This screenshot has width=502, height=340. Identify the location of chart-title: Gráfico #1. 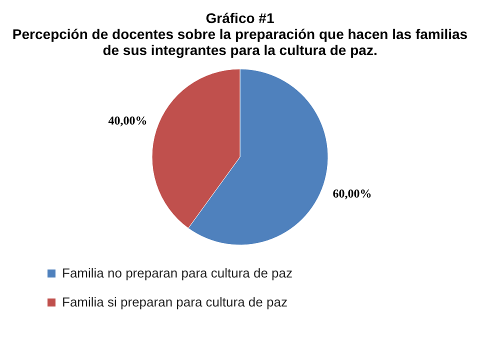
(240, 18).